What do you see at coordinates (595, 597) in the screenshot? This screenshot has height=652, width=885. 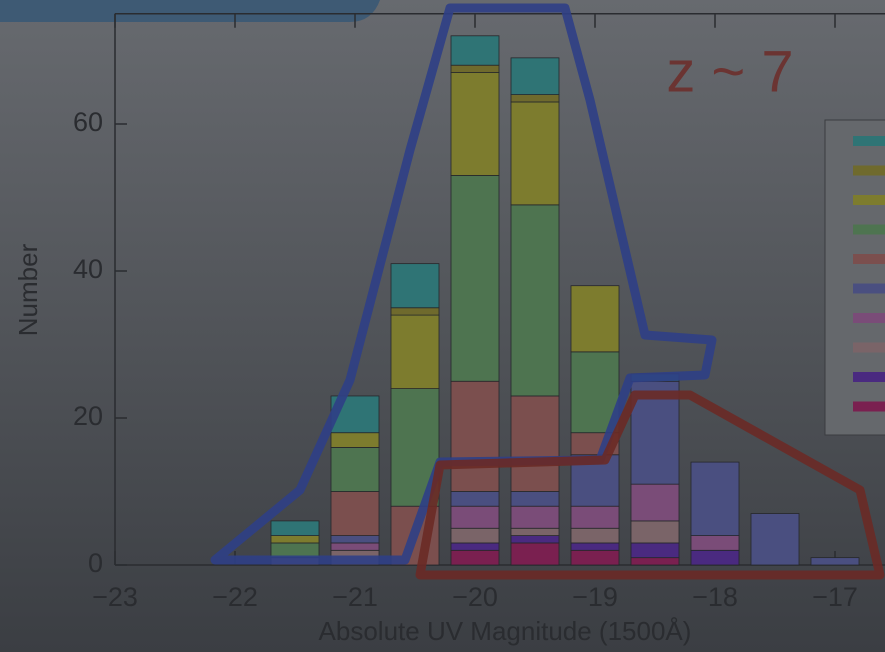 I see `x-tick-label: −19` at bounding box center [595, 597].